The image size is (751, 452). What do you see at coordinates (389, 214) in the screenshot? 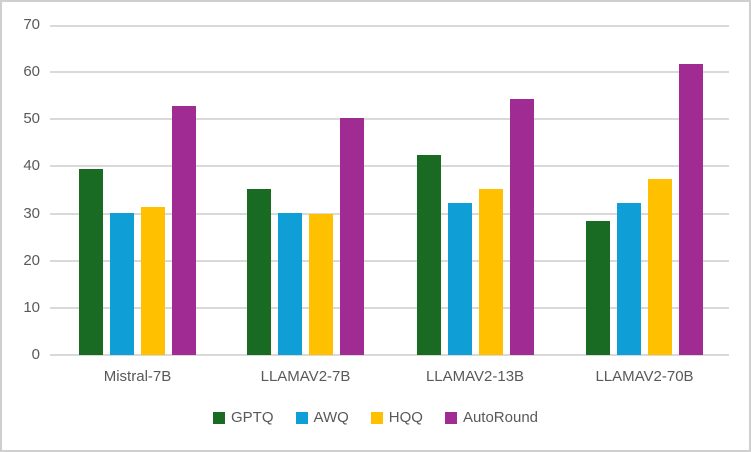
I see `gridline-y30` at bounding box center [389, 214].